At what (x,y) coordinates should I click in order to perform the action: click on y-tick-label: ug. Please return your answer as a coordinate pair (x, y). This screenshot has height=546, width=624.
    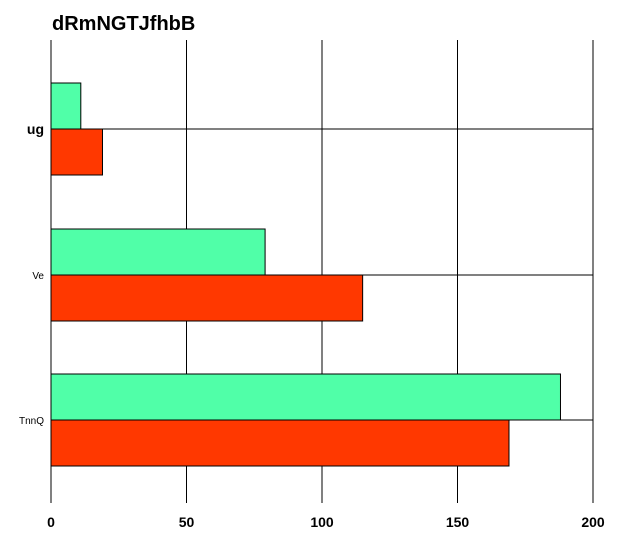
    Looking at the image, I should click on (35, 129).